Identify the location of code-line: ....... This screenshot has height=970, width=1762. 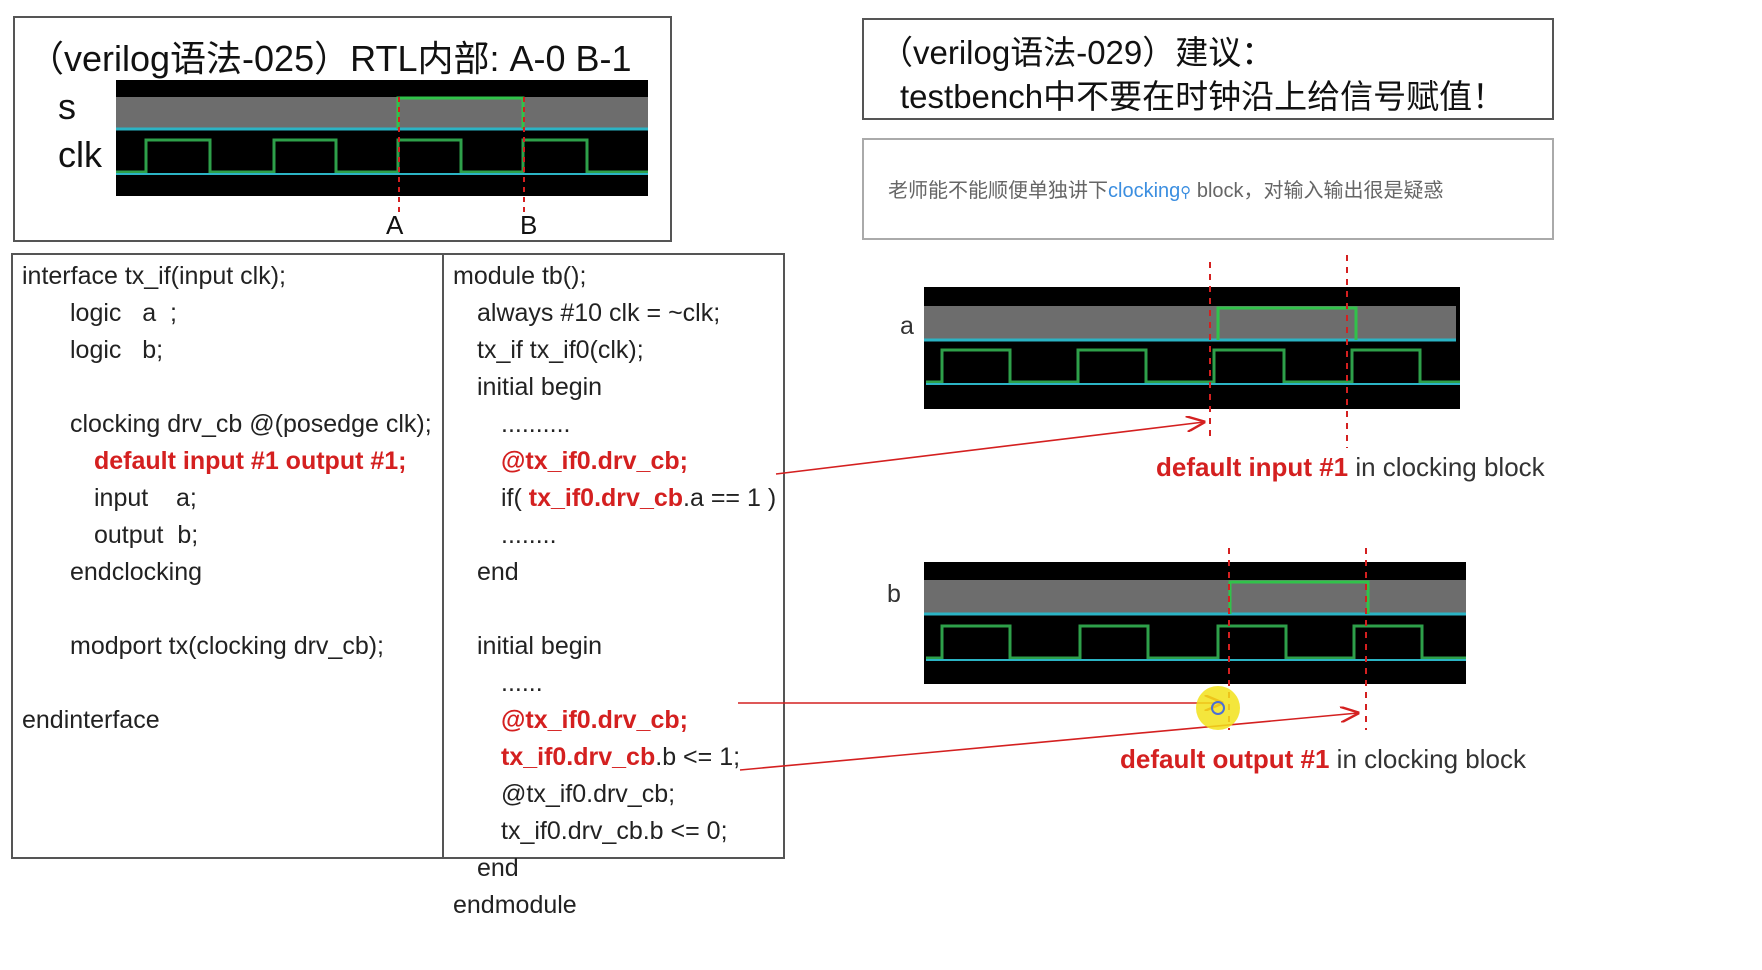
(522, 683).